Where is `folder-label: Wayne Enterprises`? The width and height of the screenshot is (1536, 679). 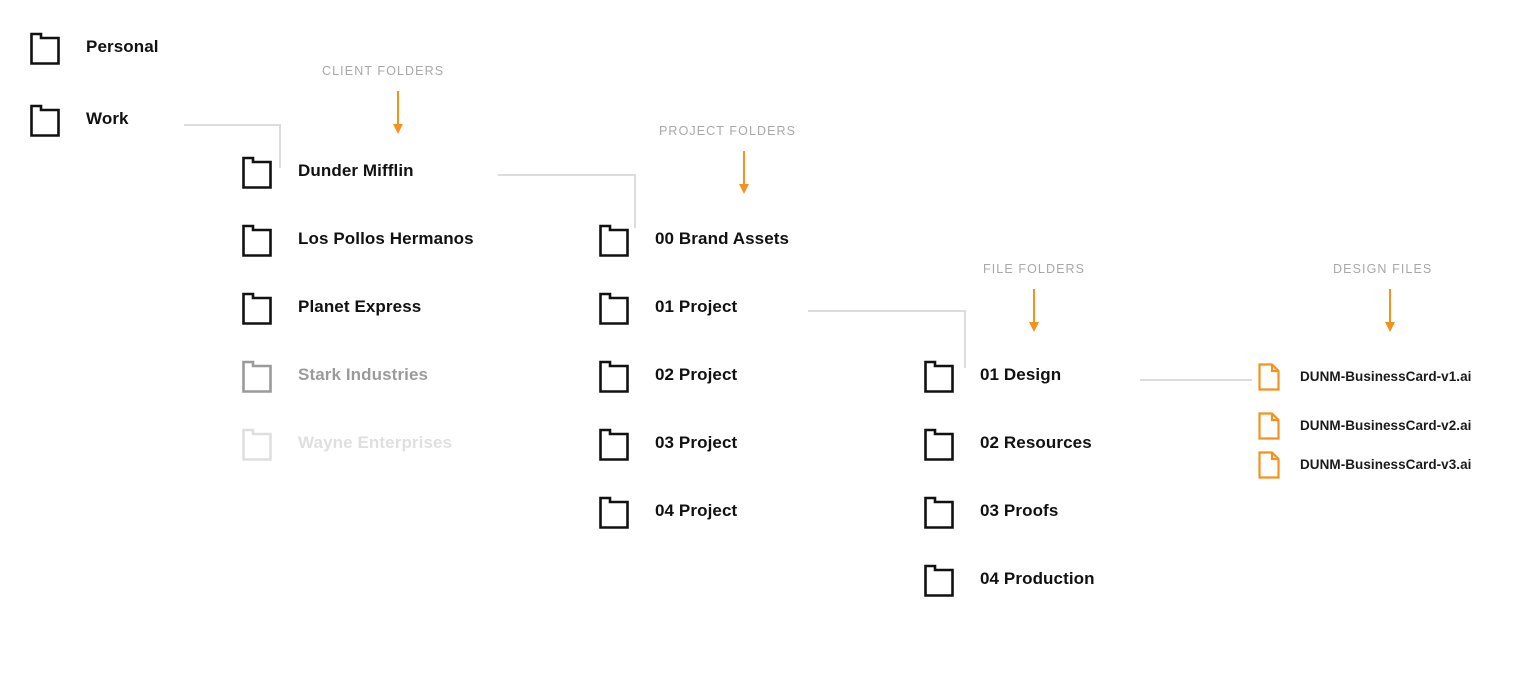
folder-label: Wayne Enterprises is located at coordinates (375, 442).